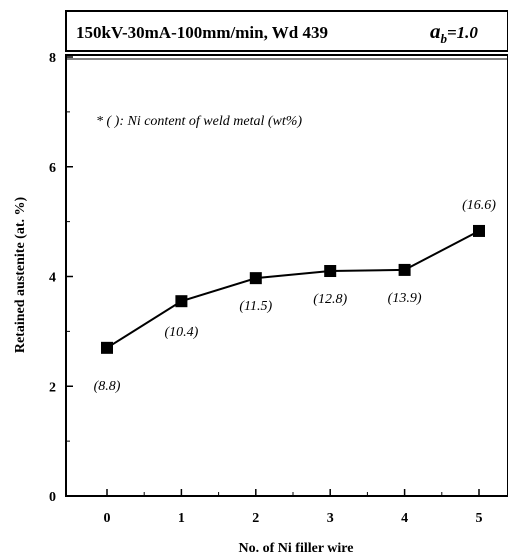  Describe the element at coordinates (202, 32) in the screenshot. I see `chart-title: 150kV-30mA-100mm/min, Wd 439` at that location.